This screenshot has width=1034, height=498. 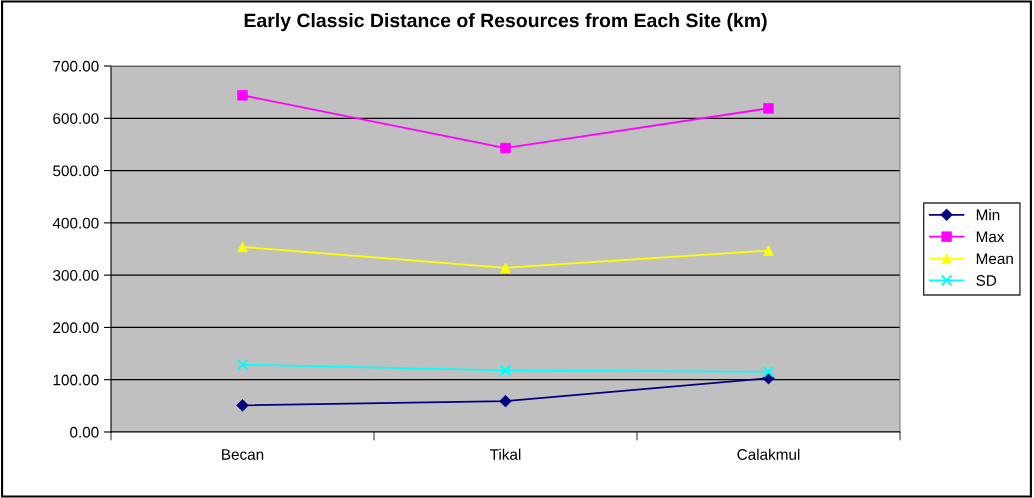 I want to click on legend-label: Mean, so click(x=994, y=259).